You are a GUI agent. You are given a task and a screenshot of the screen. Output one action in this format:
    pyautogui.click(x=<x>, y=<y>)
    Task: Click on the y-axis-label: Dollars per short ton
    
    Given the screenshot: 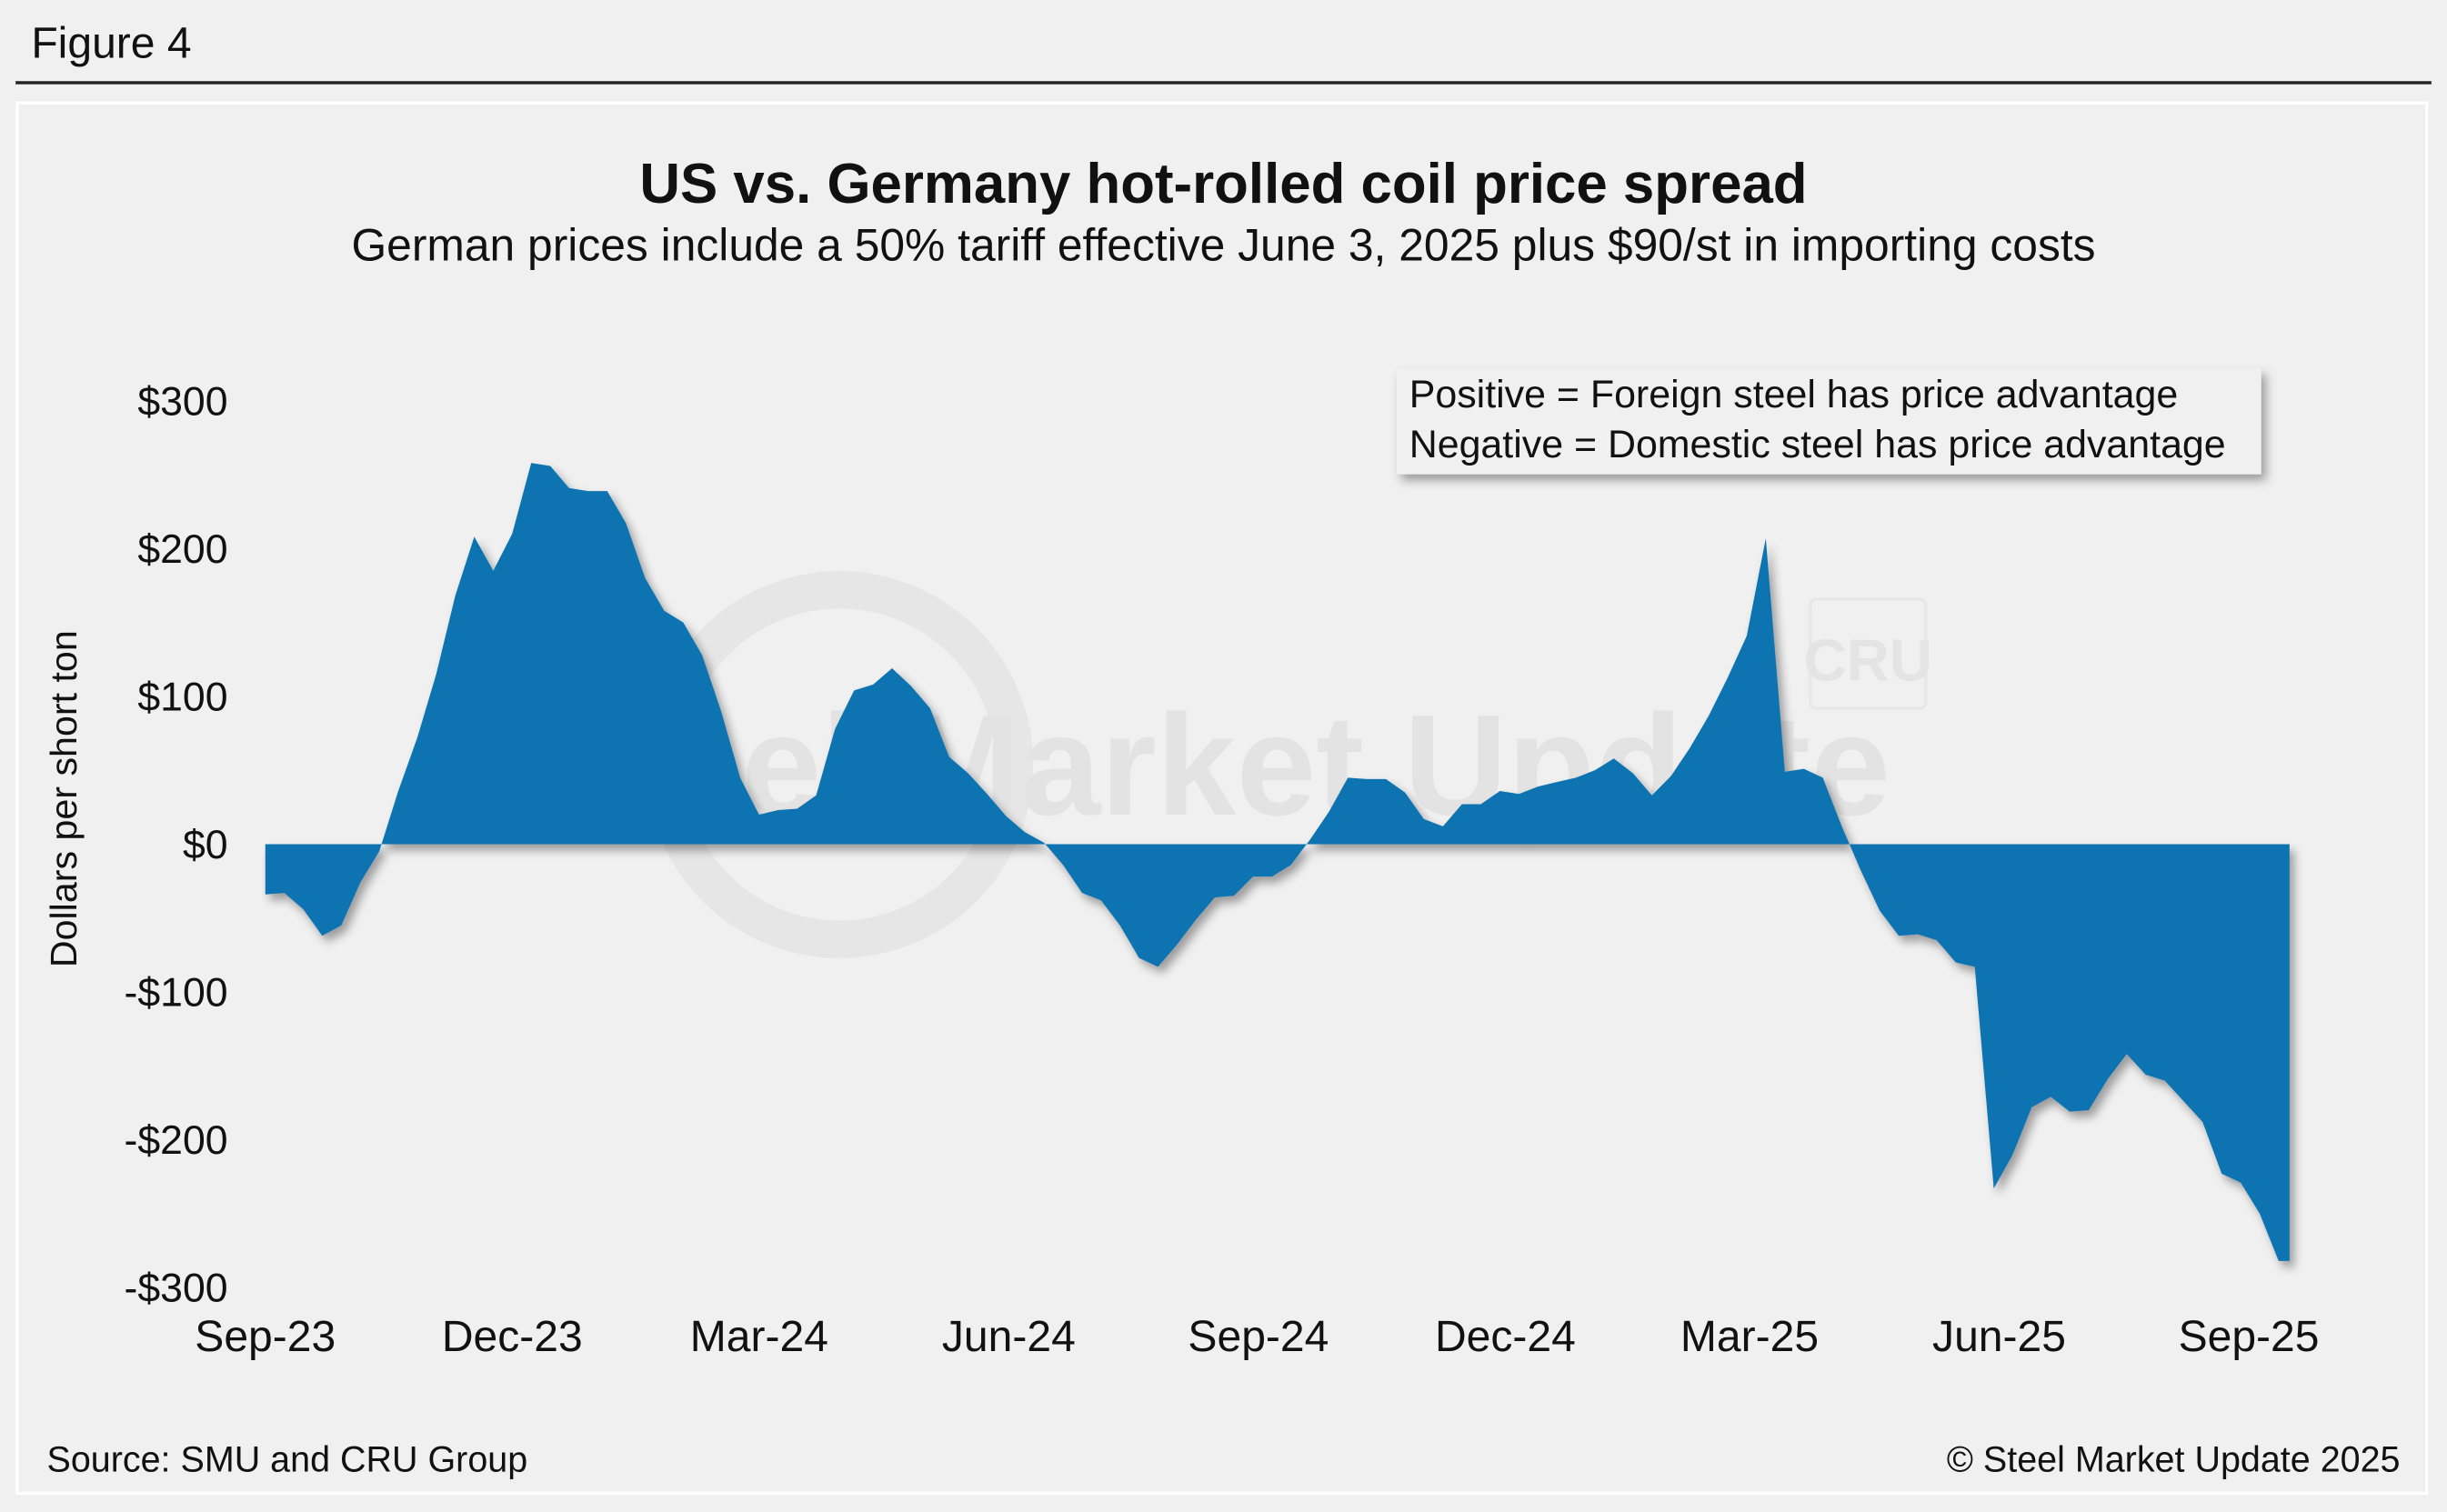 What is the action you would take?
    pyautogui.click(x=65, y=799)
    